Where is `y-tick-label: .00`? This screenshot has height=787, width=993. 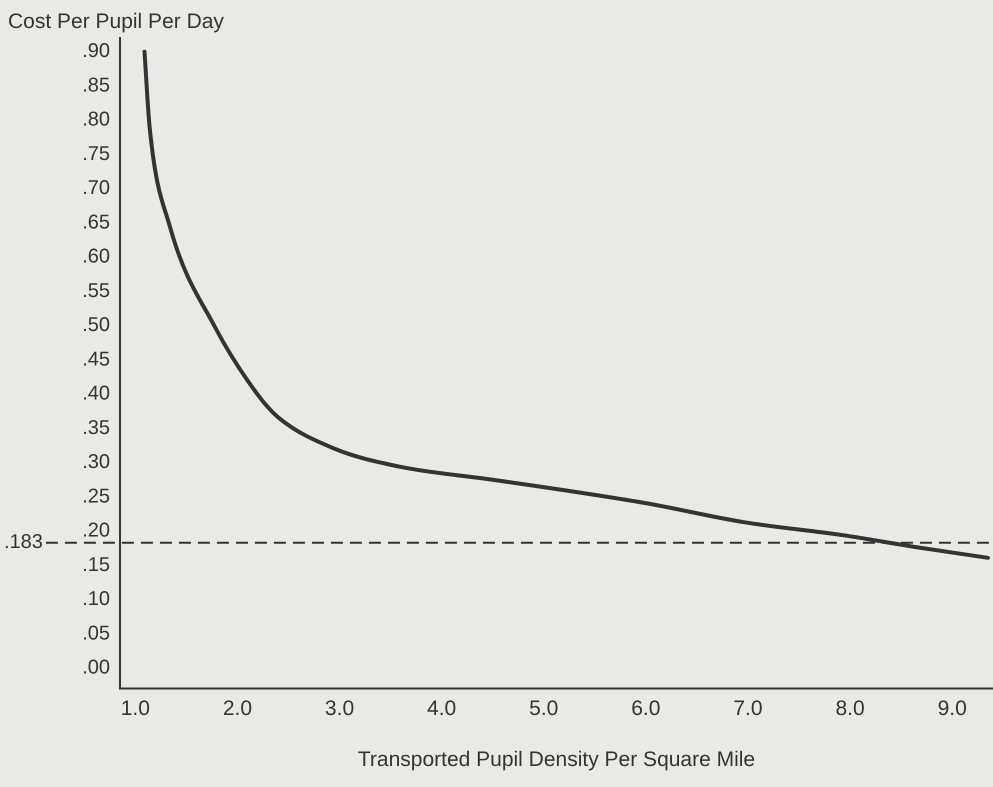
y-tick-label: .00 is located at coordinates (96, 667).